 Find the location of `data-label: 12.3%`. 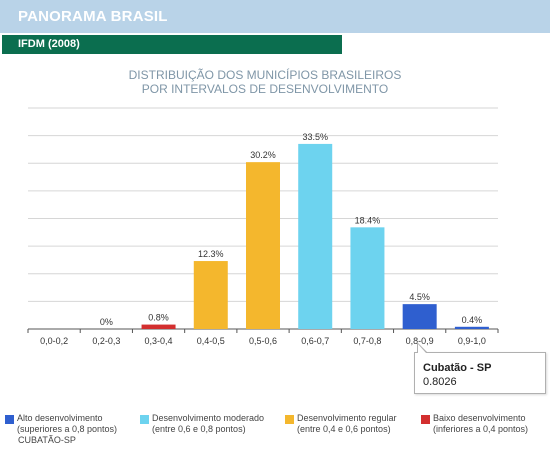

data-label: 12.3% is located at coordinates (211, 254).